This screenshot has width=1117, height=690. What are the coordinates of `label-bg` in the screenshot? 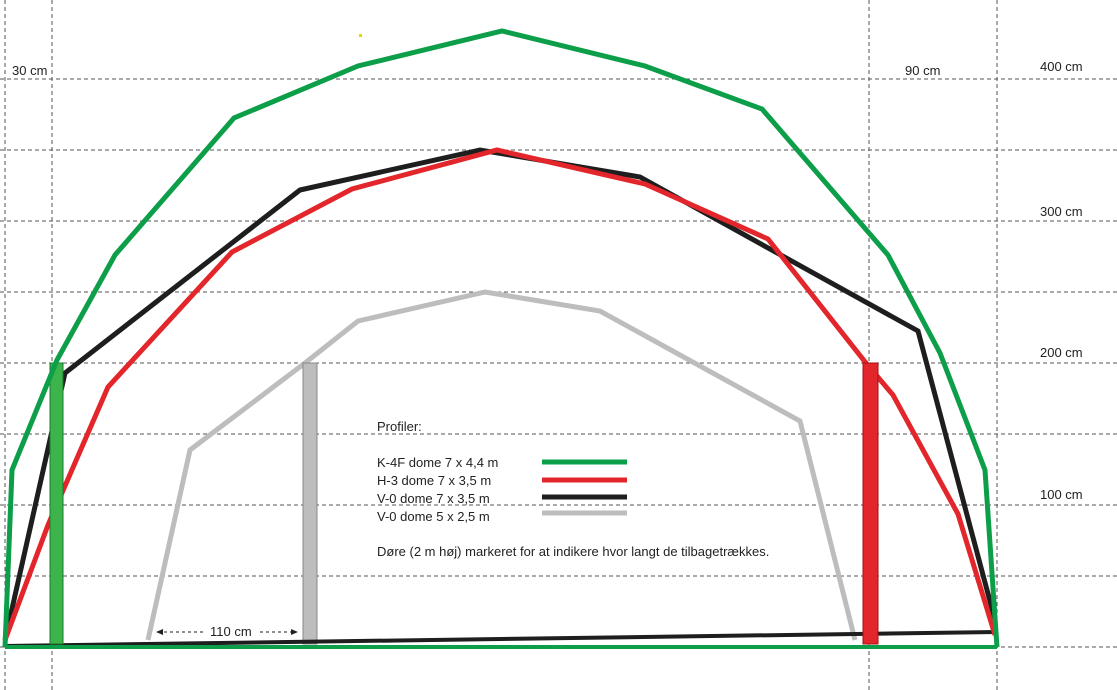 It's located at (232, 631).